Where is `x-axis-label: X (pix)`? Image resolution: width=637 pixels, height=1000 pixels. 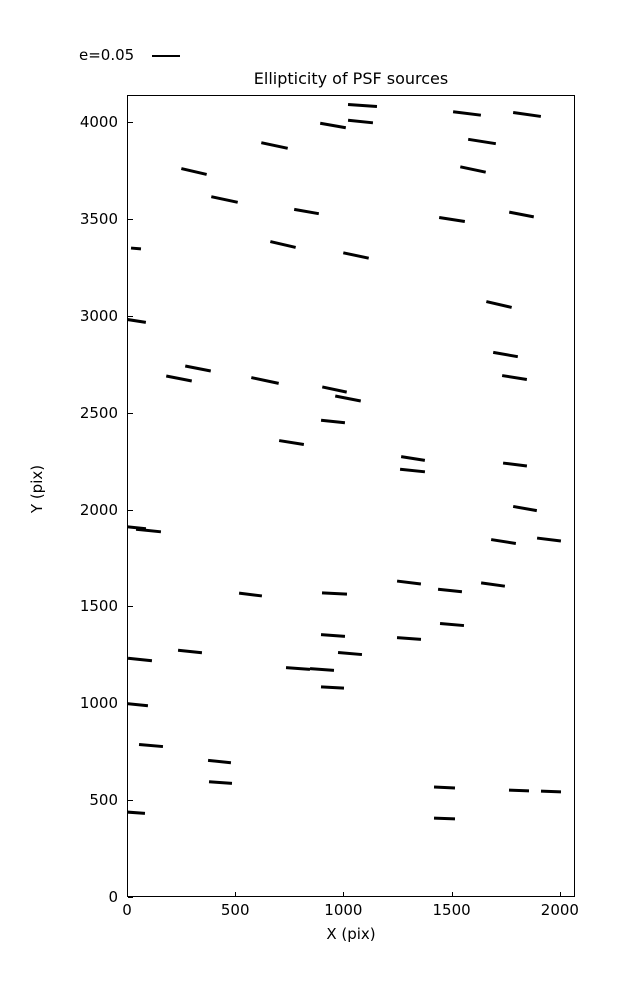
x-axis-label: X (pix) is located at coordinates (351, 934).